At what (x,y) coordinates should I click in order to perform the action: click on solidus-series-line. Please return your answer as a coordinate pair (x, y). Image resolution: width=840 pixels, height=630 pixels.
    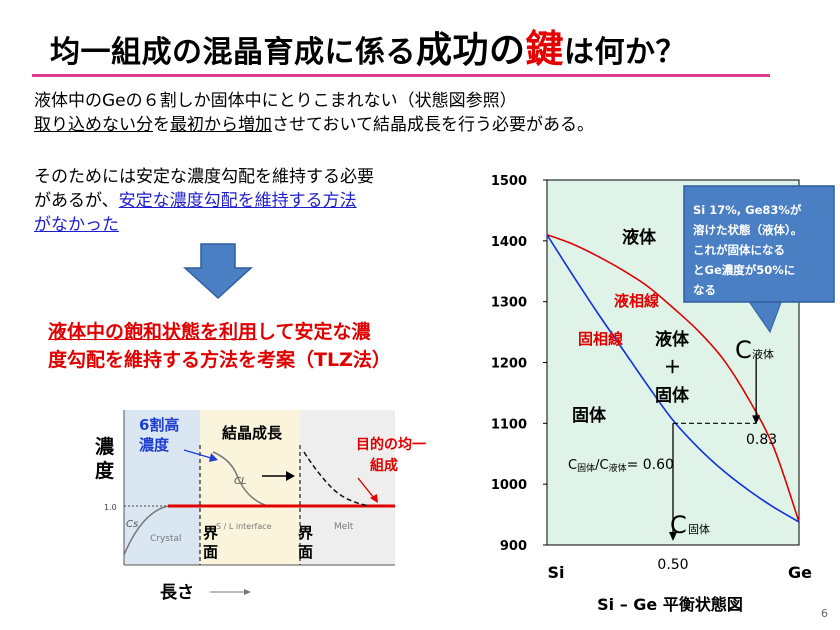
    Looking at the image, I should click on (673, 378).